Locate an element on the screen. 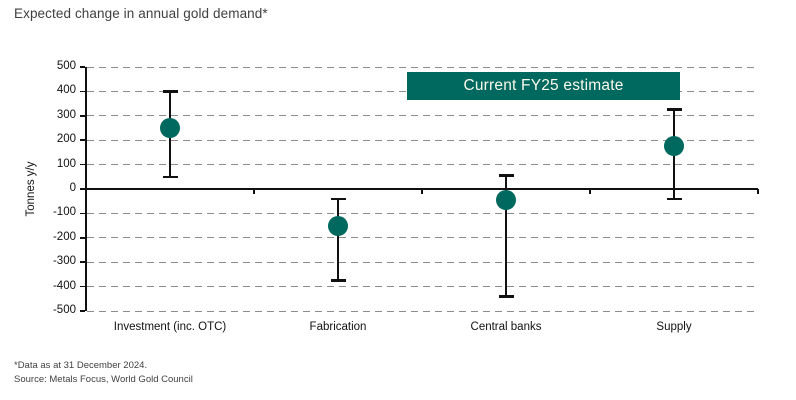 The image size is (796, 400). y-tick-label: -100 is located at coordinates (64, 212).